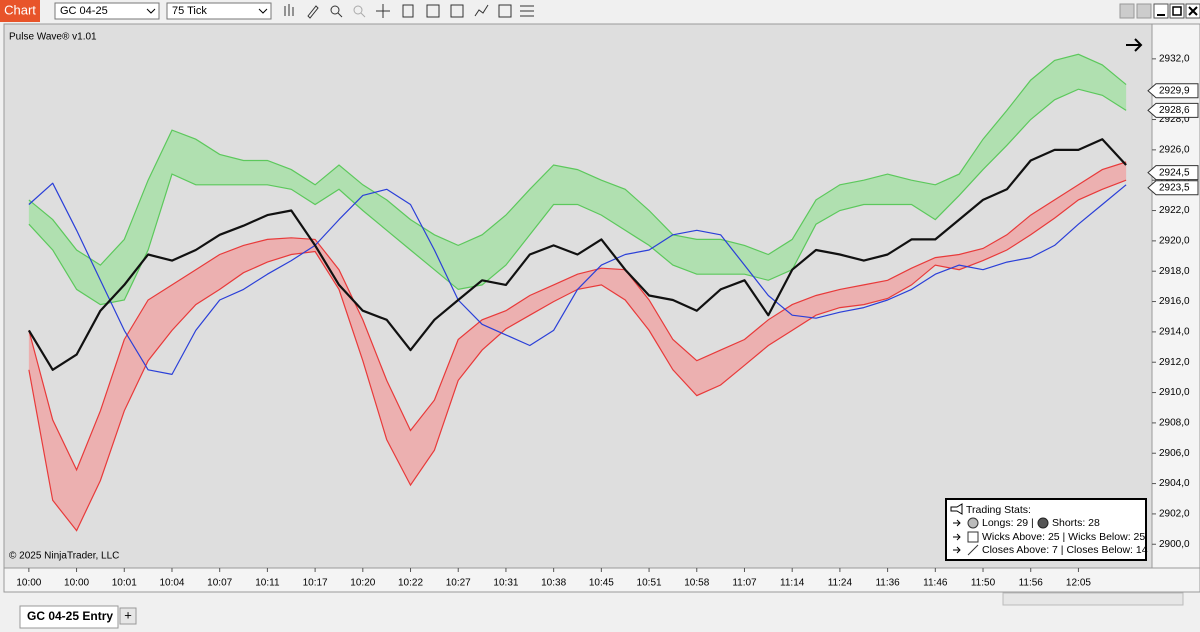 The width and height of the screenshot is (1200, 632). Describe the element at coordinates (505, 583) in the screenshot. I see `x-tick-label: 10:31` at that location.